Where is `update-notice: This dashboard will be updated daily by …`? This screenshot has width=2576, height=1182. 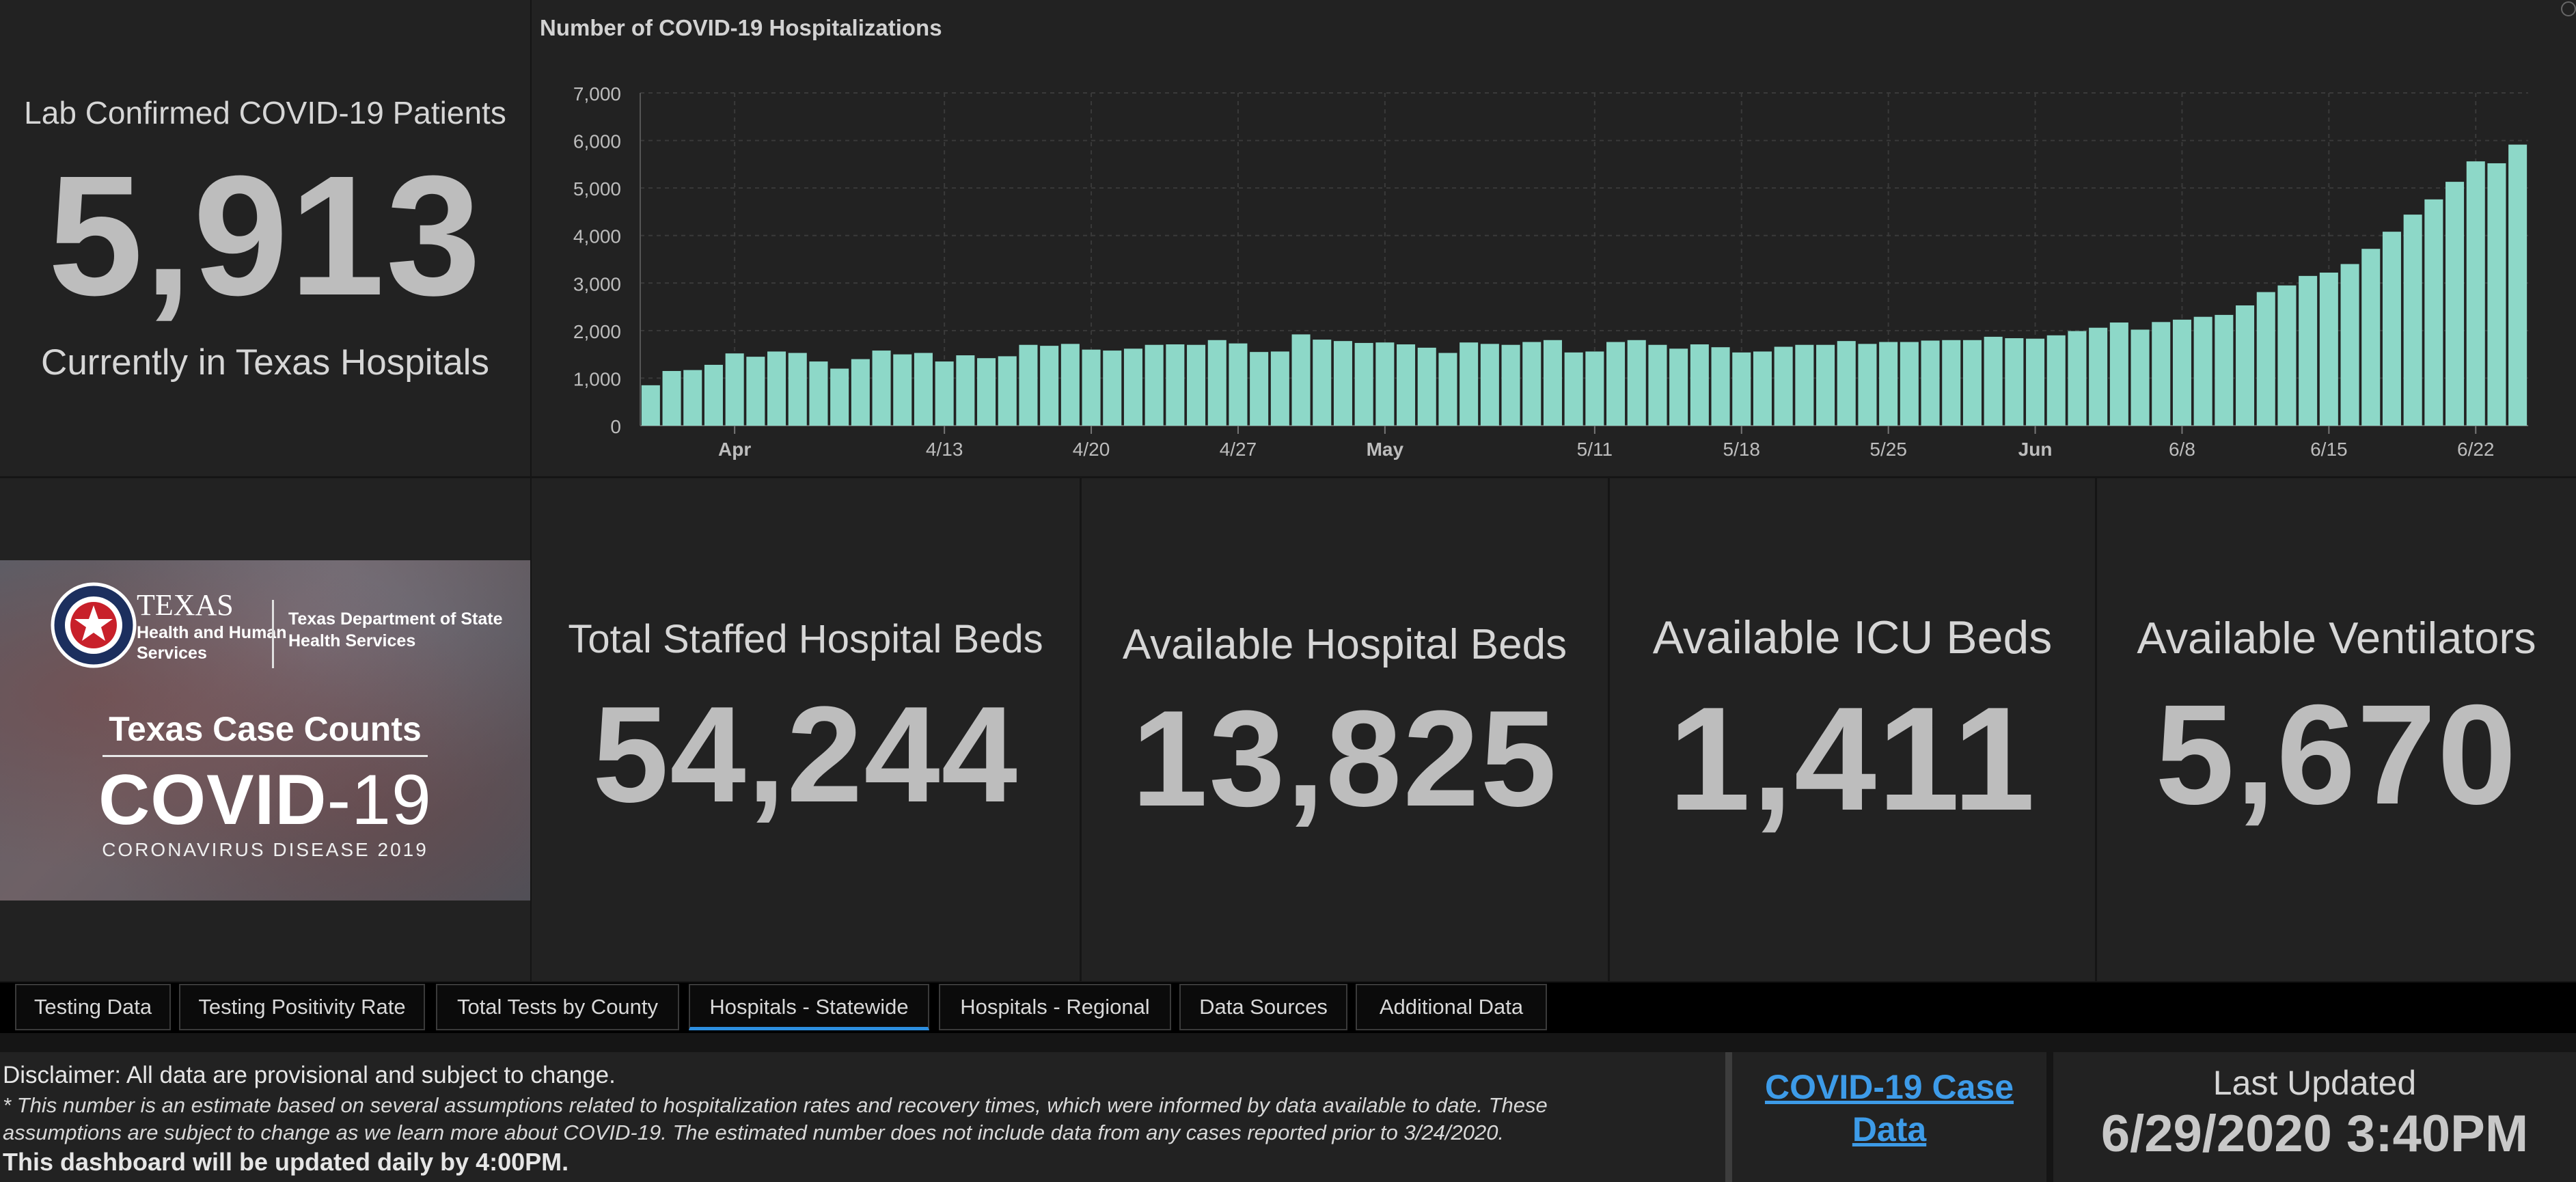
update-notice: This dashboard will be updated daily by … is located at coordinates (286, 1162).